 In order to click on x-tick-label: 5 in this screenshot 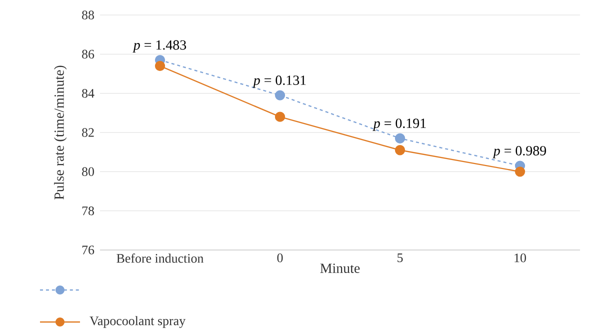, I will do `click(400, 258)`.